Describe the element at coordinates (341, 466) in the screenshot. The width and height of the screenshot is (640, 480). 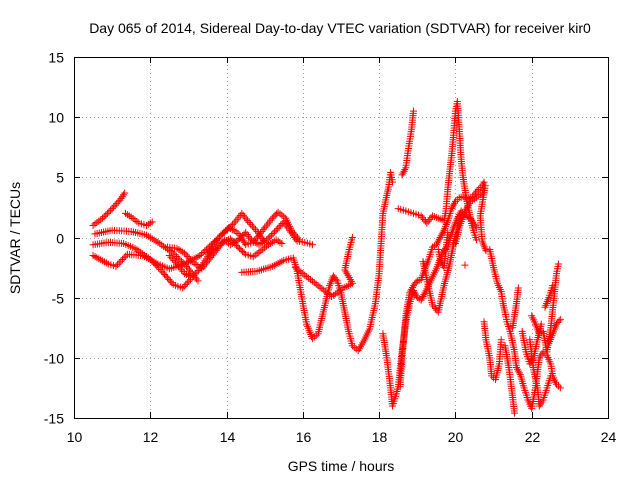
I see `x-axis-label: GPS time / hours` at that location.